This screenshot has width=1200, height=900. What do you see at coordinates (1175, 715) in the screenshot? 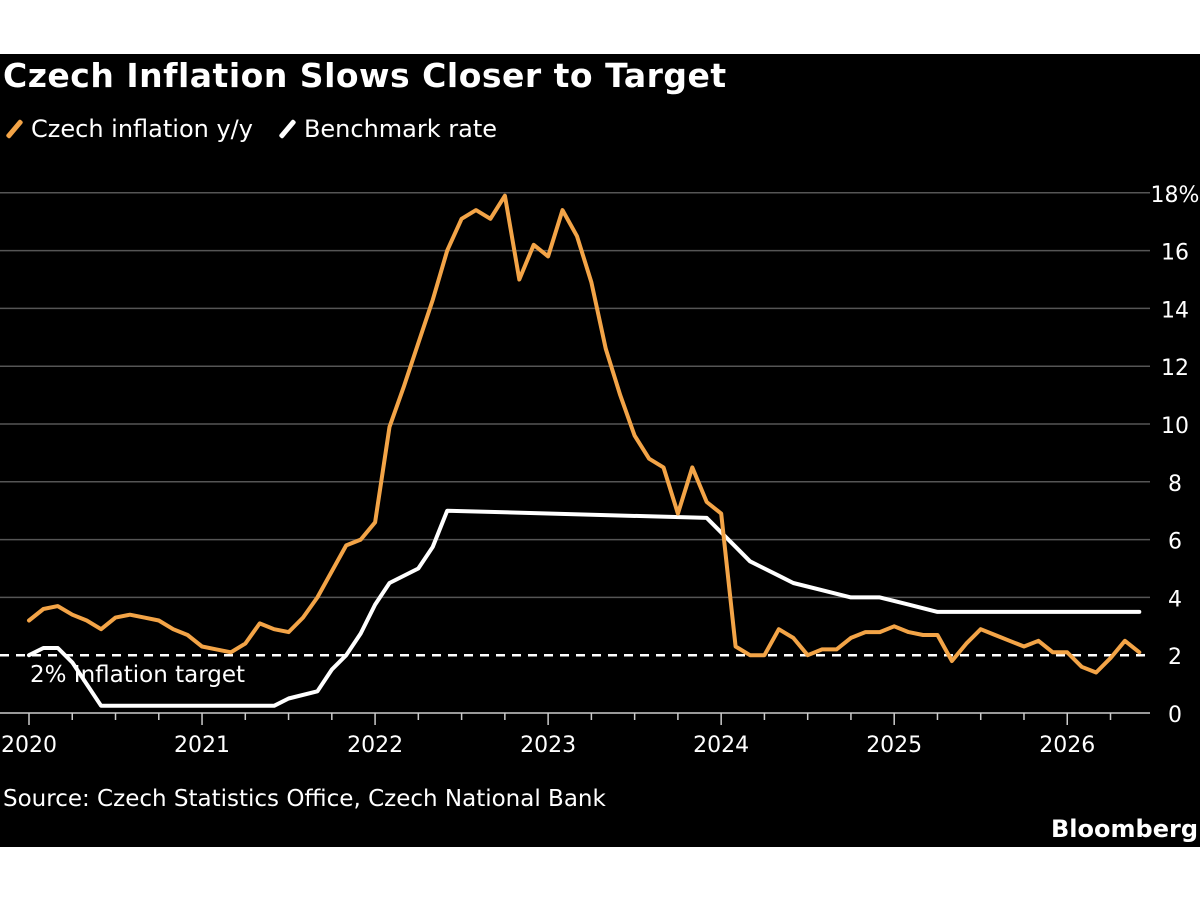
I see `y-tick-label: 0` at bounding box center [1175, 715].